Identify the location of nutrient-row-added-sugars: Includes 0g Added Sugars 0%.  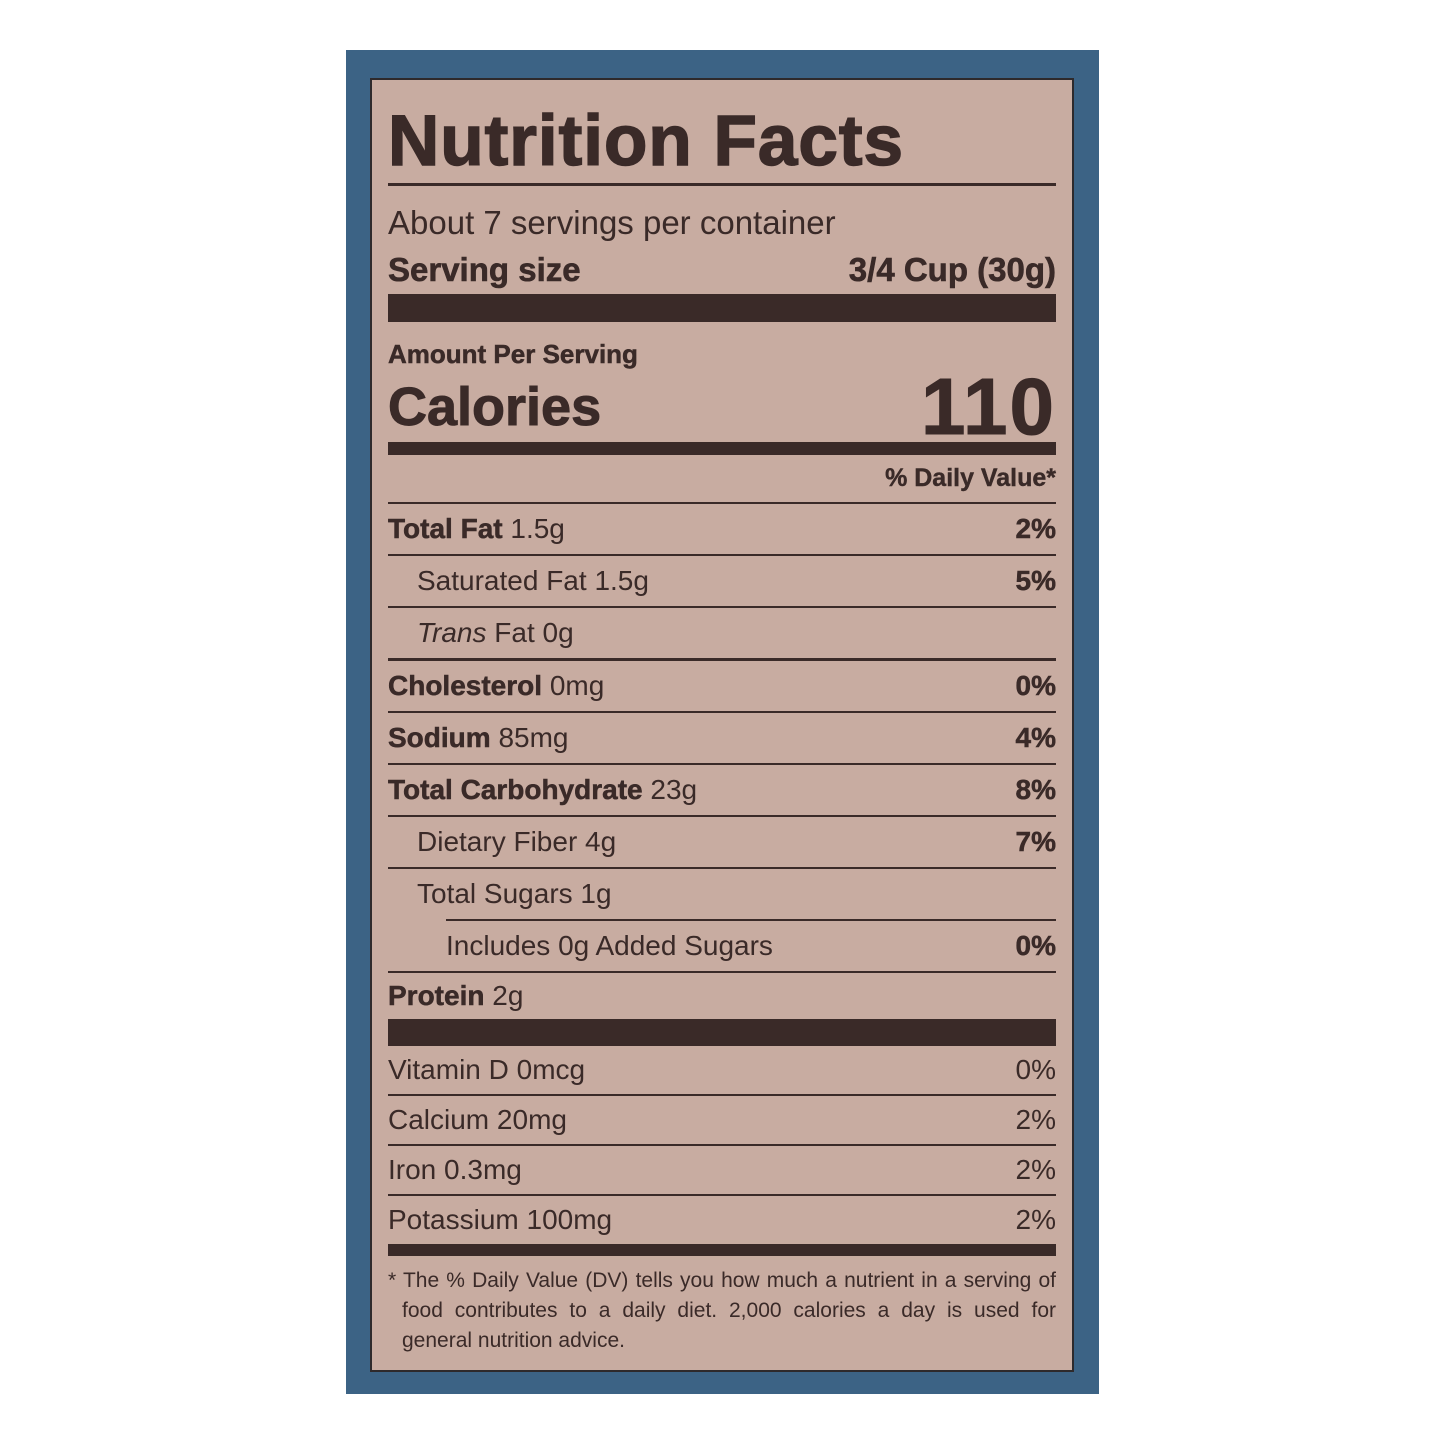
(722, 946).